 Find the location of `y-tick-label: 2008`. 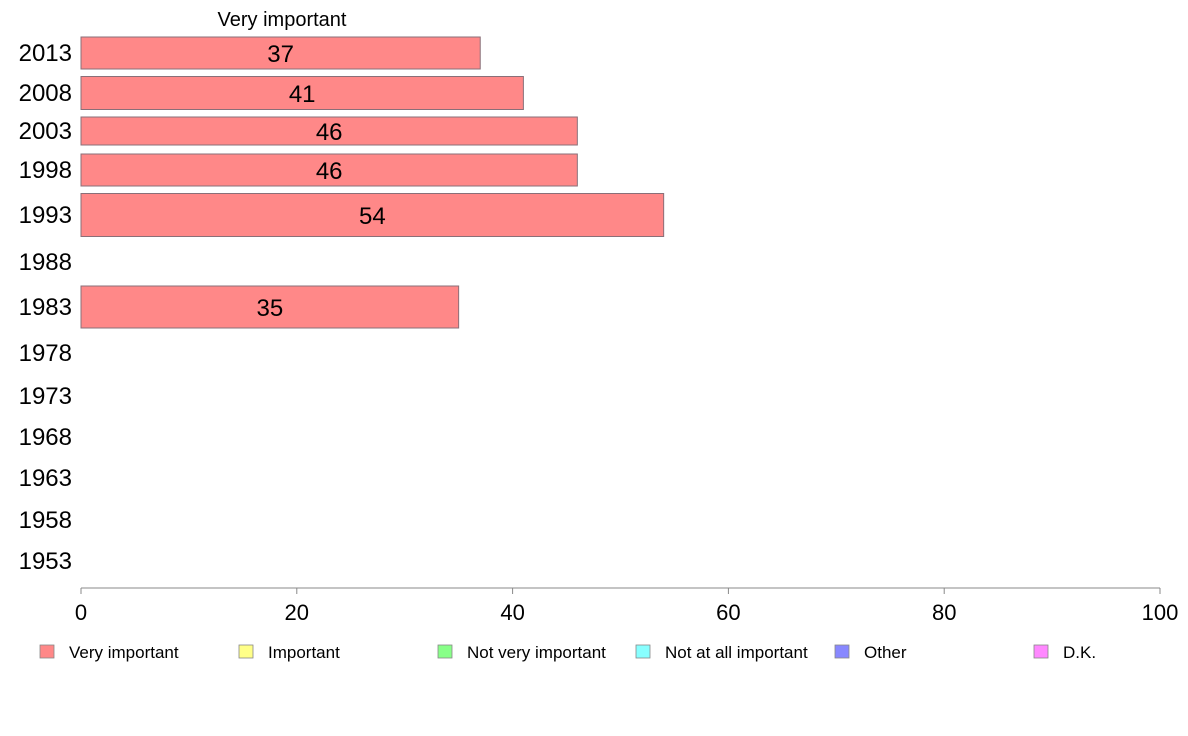

y-tick-label: 2008 is located at coordinates (45, 93).